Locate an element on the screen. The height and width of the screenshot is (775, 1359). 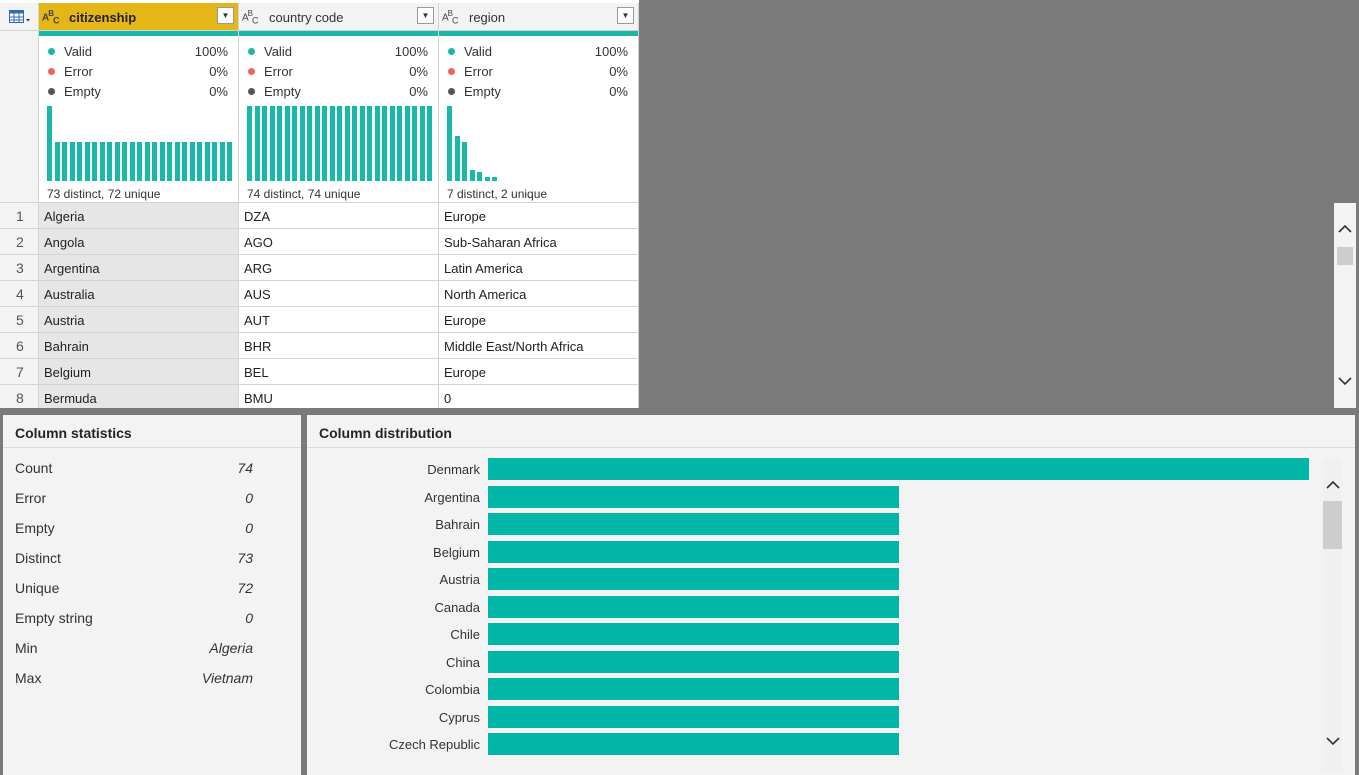
table-row: 2 Angola AGO Sub-Saharan Africa is located at coordinates (319, 241).